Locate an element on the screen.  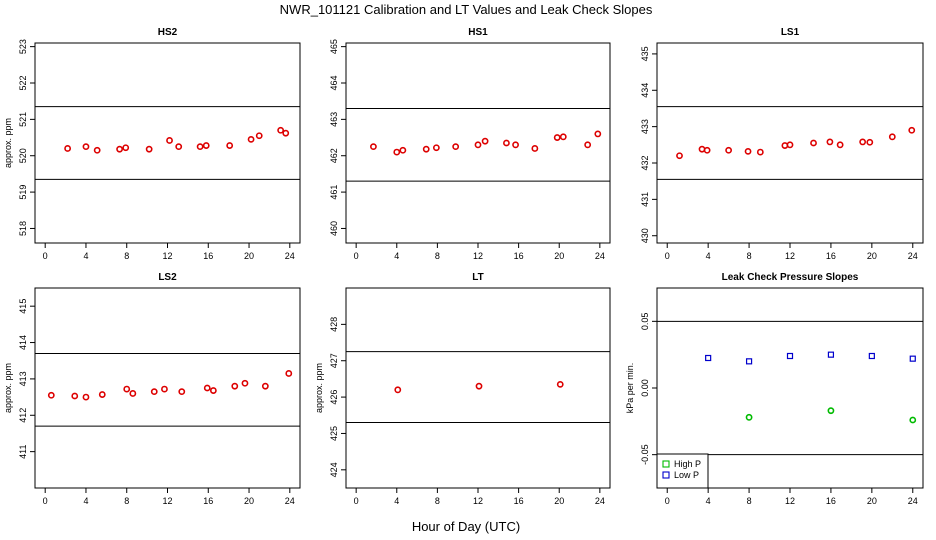
y-tick-label: 435 is located at coordinates (645, 53).